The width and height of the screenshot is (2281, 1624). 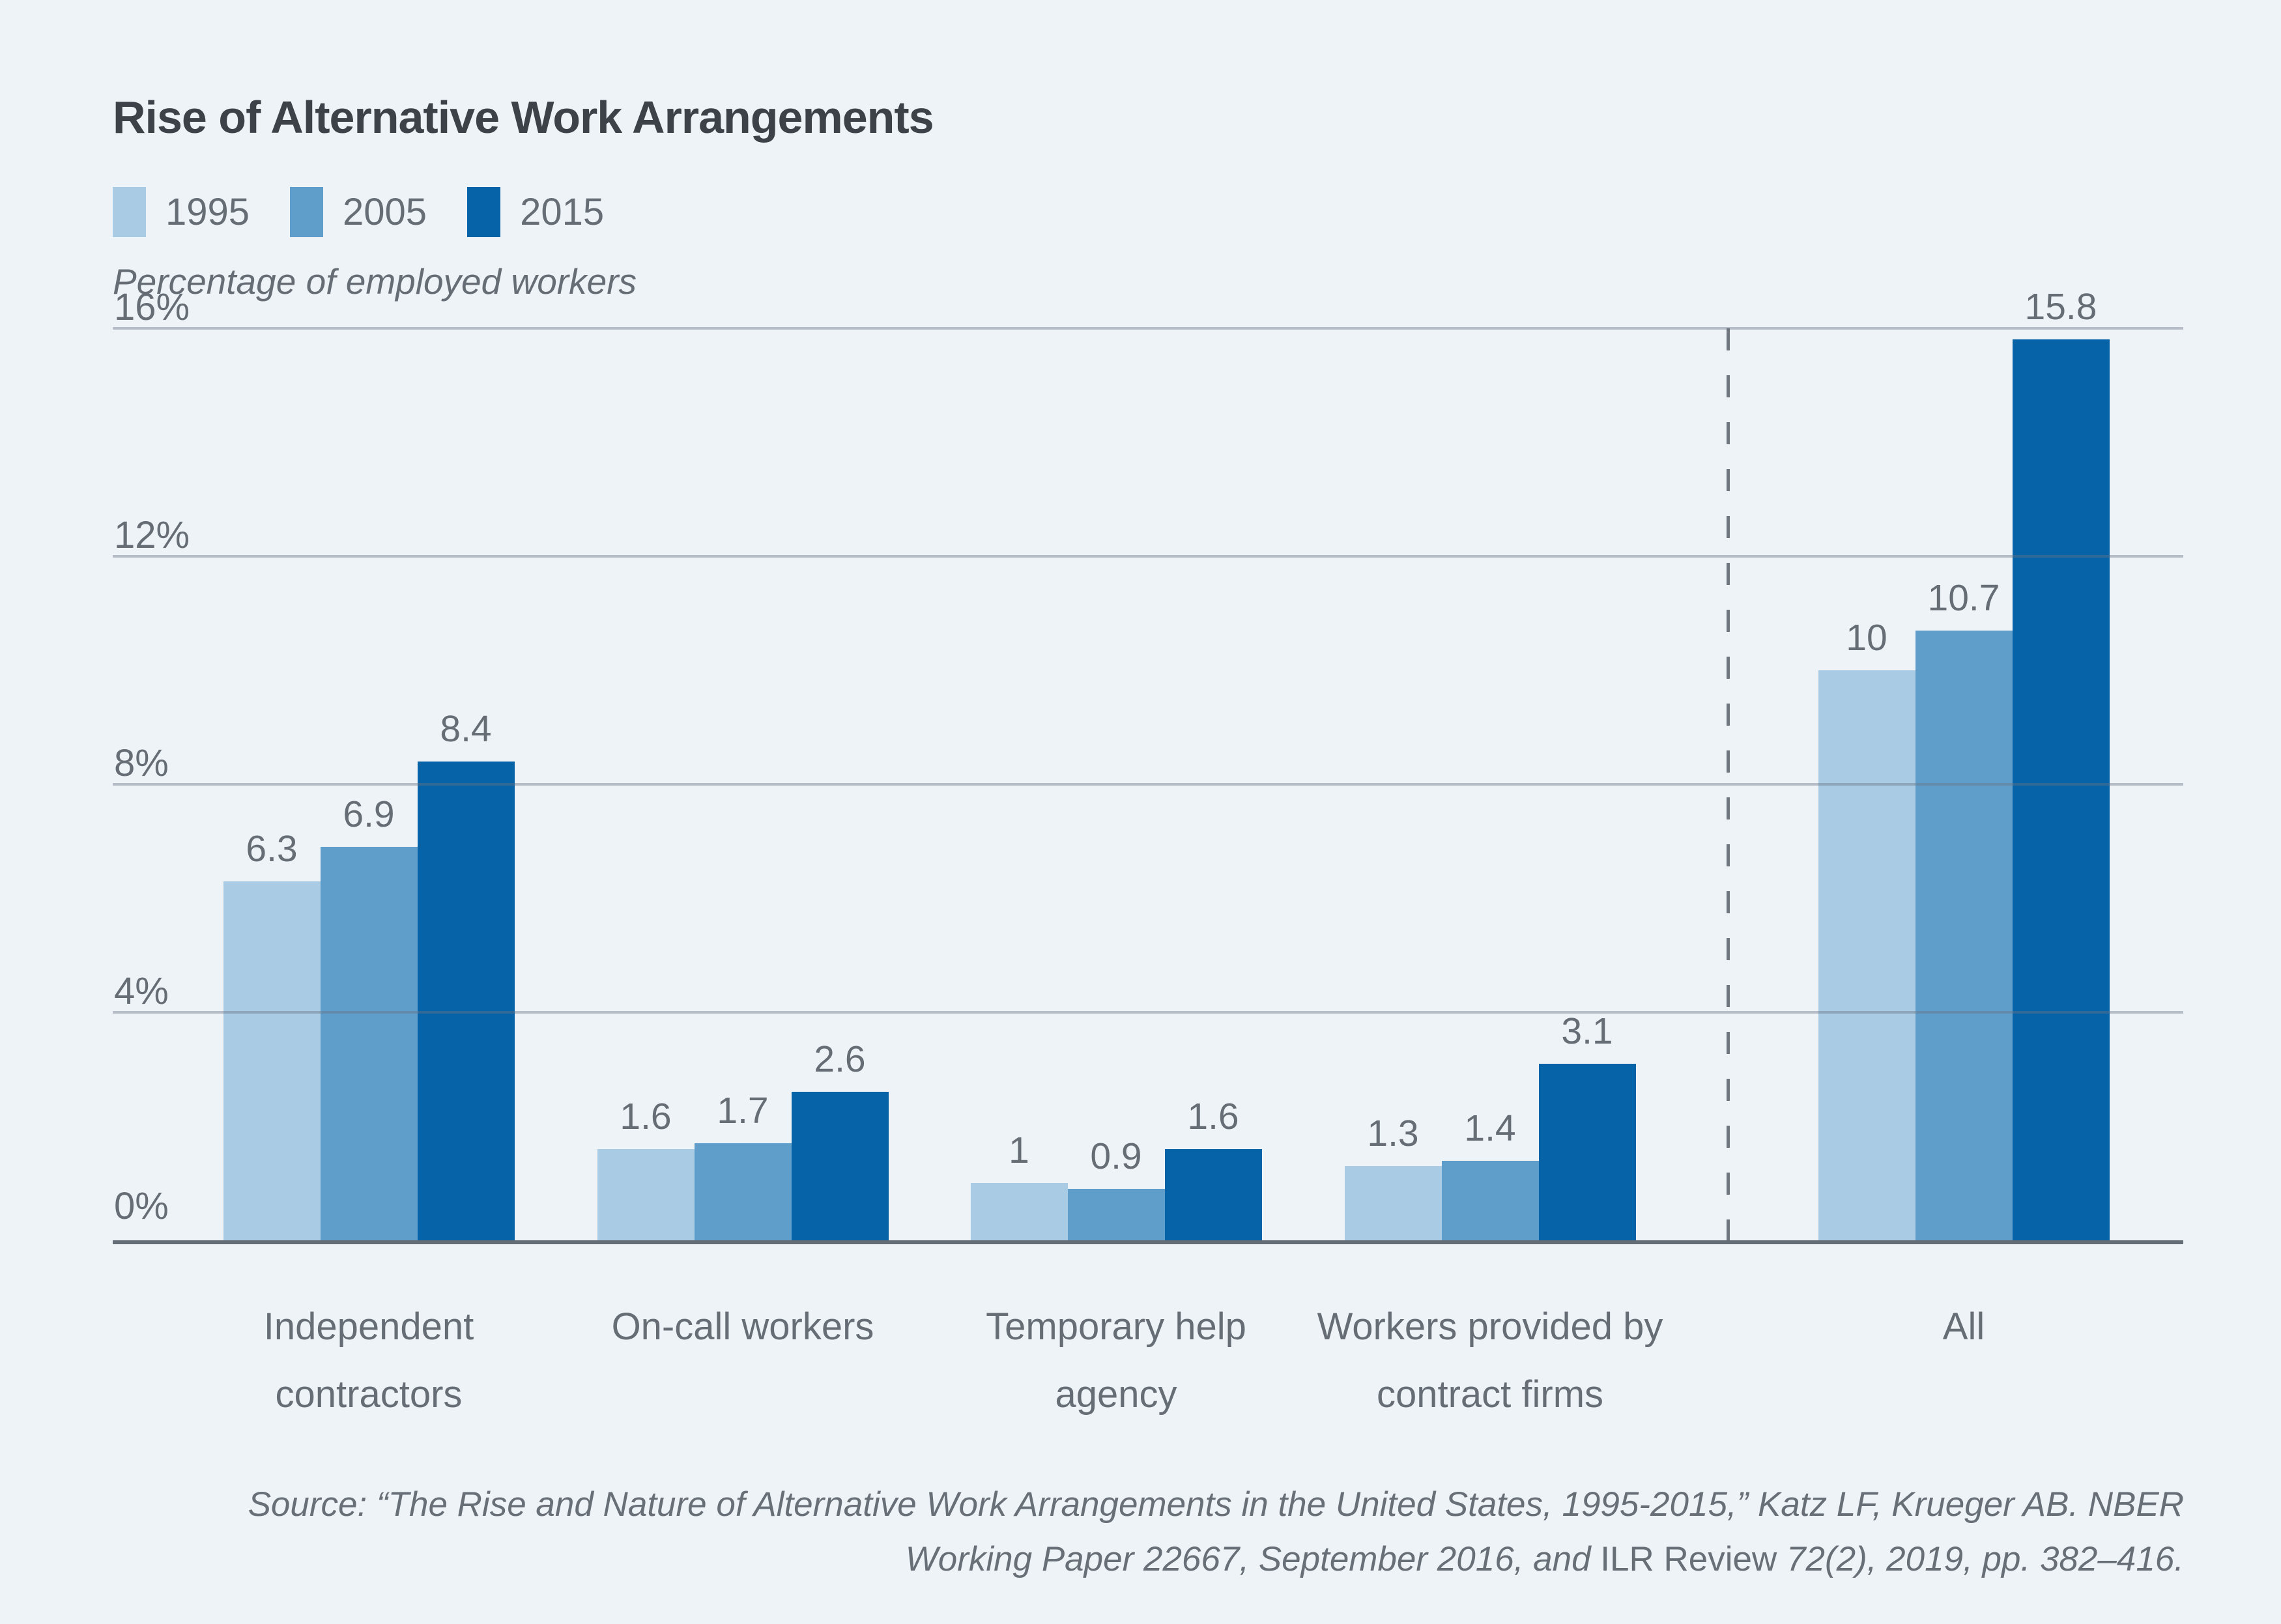 What do you see at coordinates (152, 535) in the screenshot?
I see `y-tick-label: 12%` at bounding box center [152, 535].